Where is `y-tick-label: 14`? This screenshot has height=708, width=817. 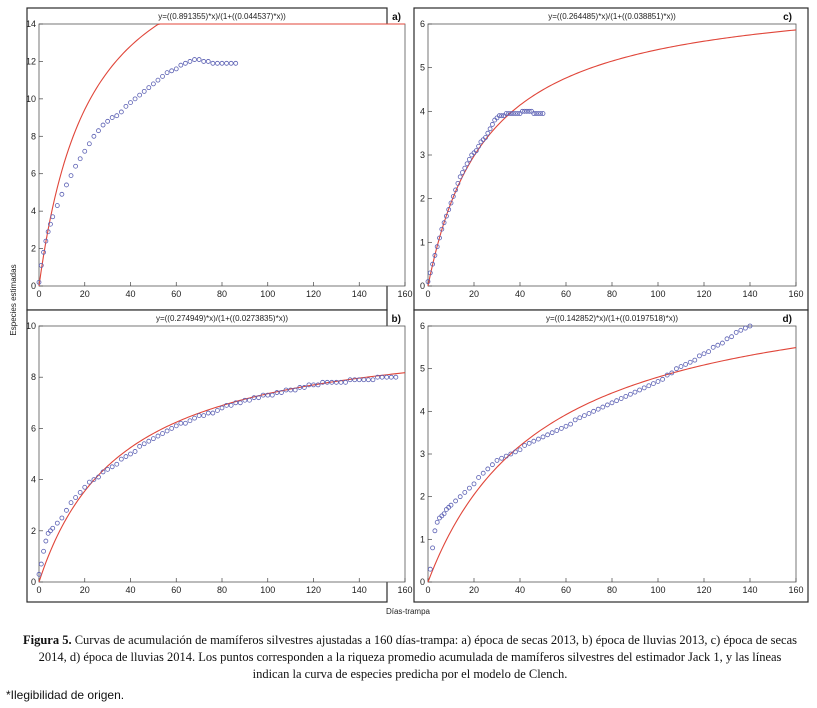 y-tick-label: 14 is located at coordinates (31, 24).